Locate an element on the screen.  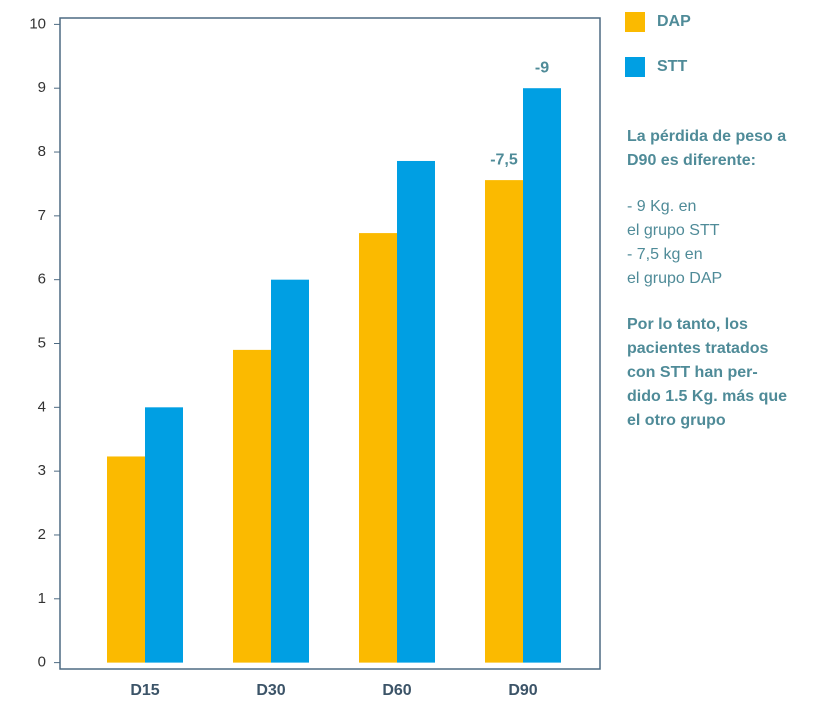
y-tick-label: 8 is located at coordinates (42, 151).